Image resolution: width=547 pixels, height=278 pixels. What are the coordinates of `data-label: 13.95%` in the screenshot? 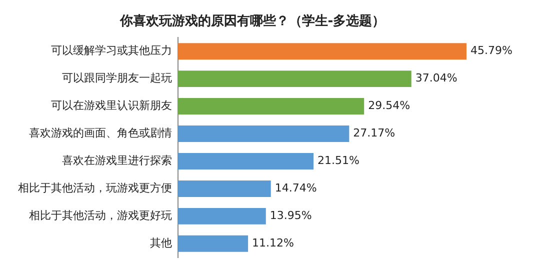 It's located at (291, 215).